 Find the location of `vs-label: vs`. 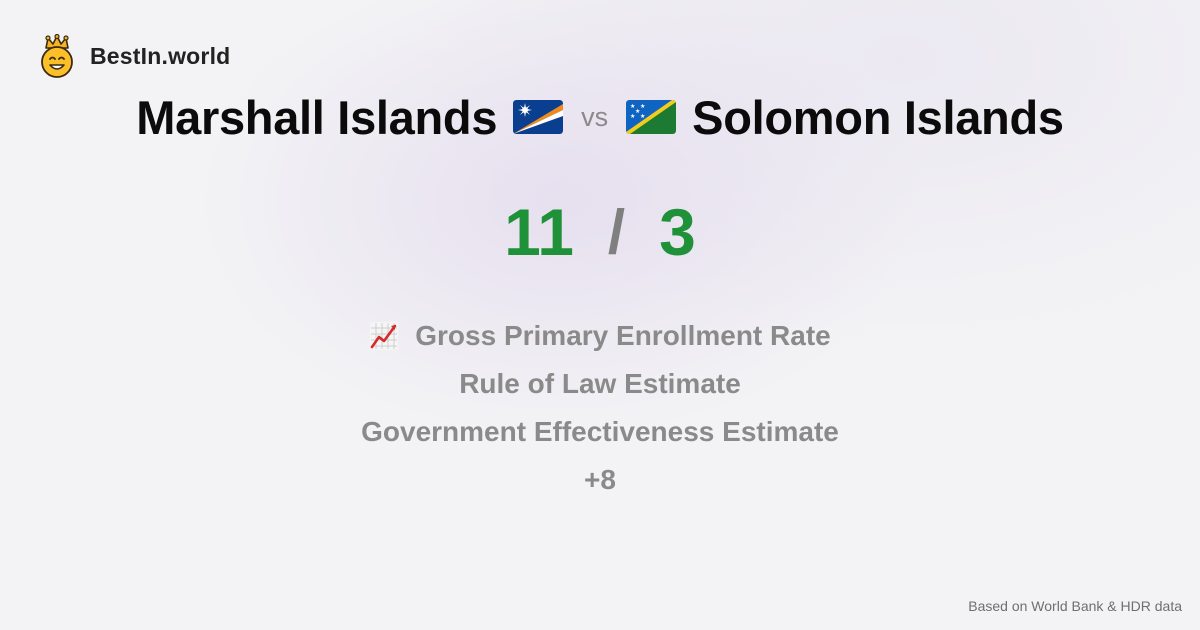

vs-label: vs is located at coordinates (595, 116).